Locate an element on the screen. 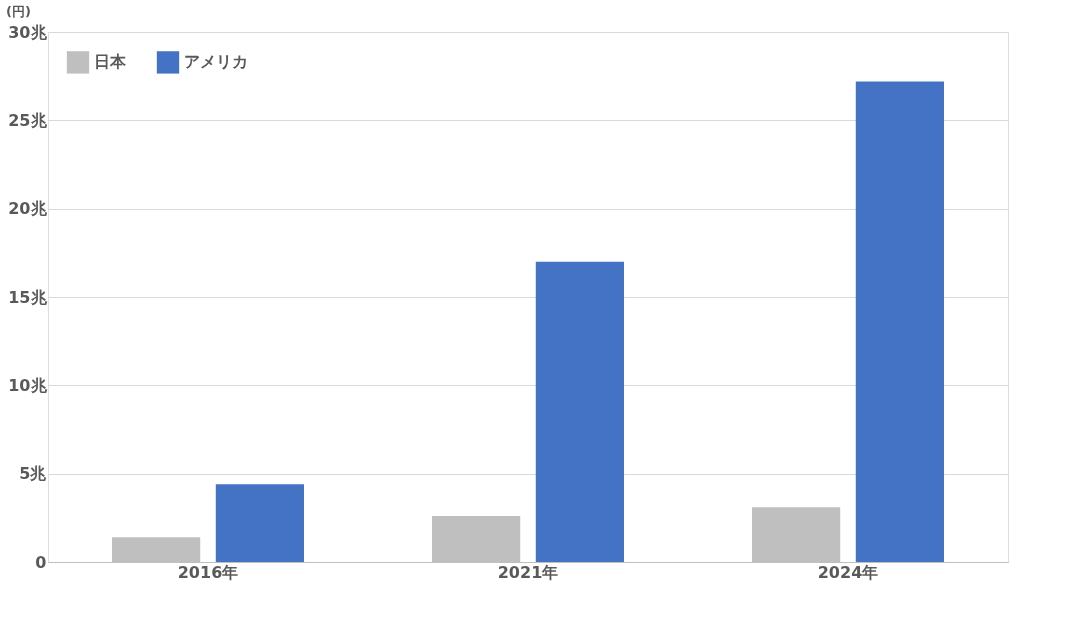 The image size is (1071, 628). y-tick-label: 15兆 is located at coordinates (28, 297).